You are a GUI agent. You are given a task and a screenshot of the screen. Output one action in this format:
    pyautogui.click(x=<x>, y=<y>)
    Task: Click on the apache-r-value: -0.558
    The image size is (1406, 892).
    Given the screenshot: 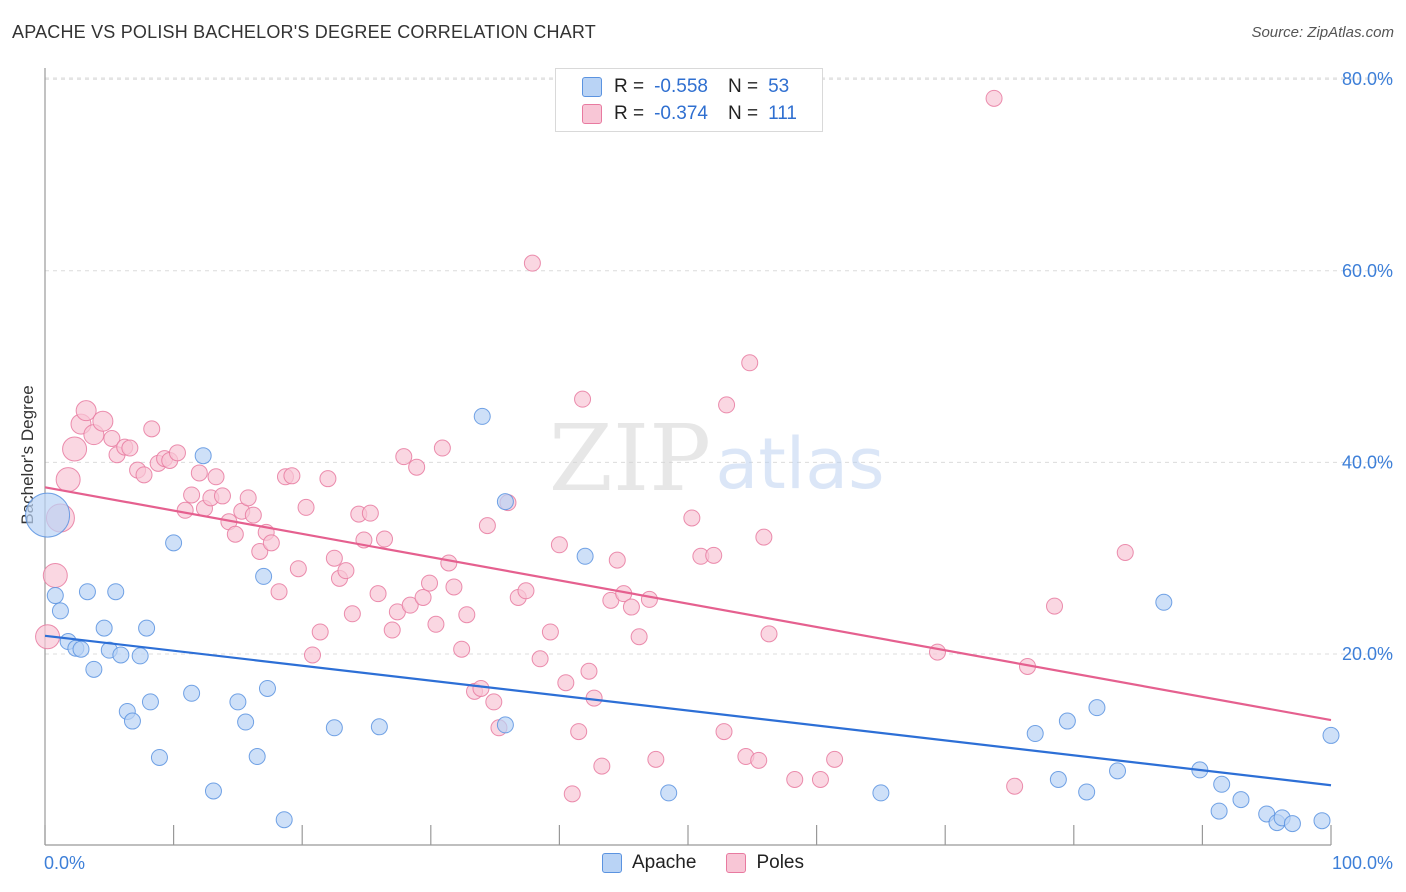 What is the action you would take?
    pyautogui.click(x=681, y=86)
    